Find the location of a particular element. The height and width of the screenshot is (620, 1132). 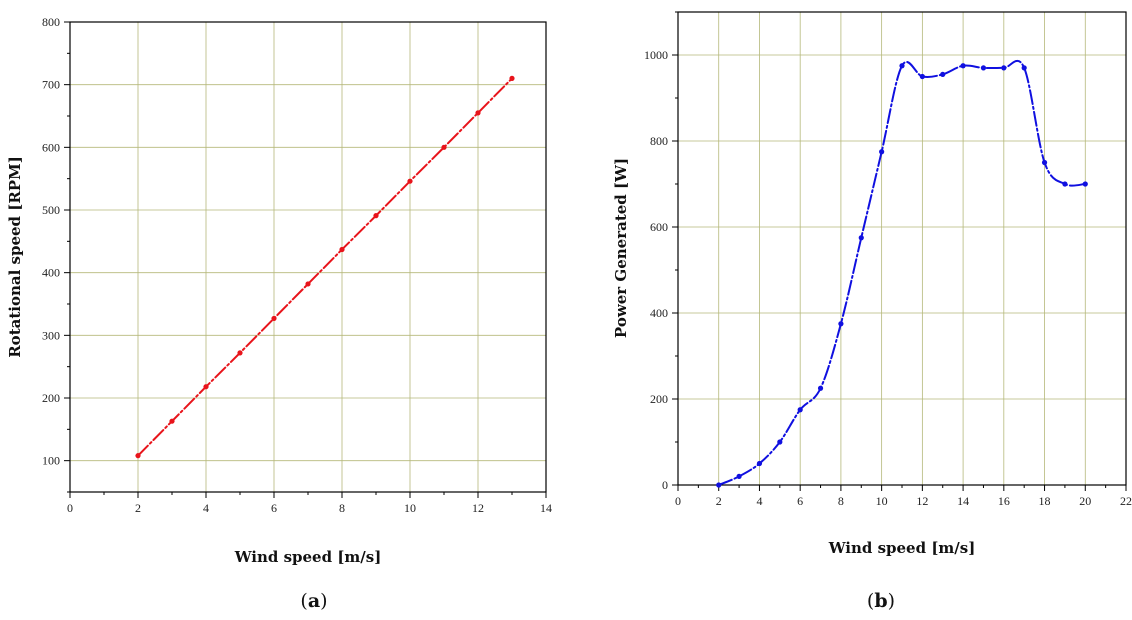

y-tick-label: 0 is located at coordinates (665, 485).